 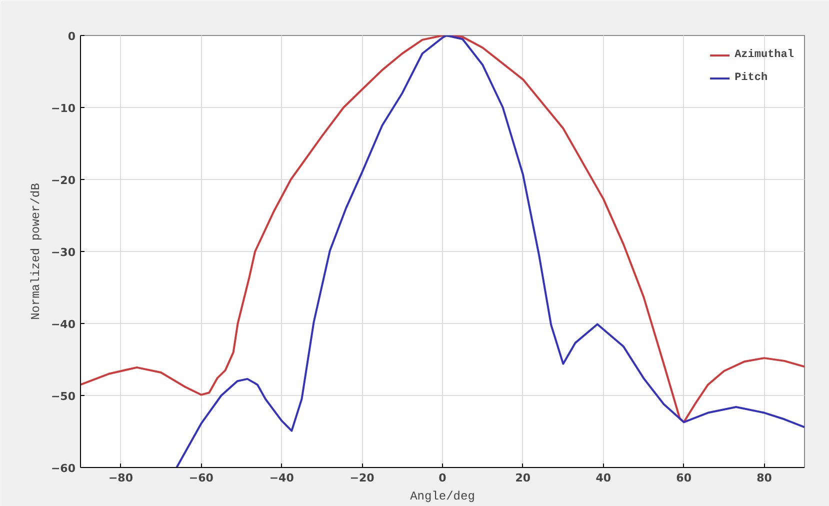 What do you see at coordinates (63, 324) in the screenshot?
I see `y-tick-label: −40` at bounding box center [63, 324].